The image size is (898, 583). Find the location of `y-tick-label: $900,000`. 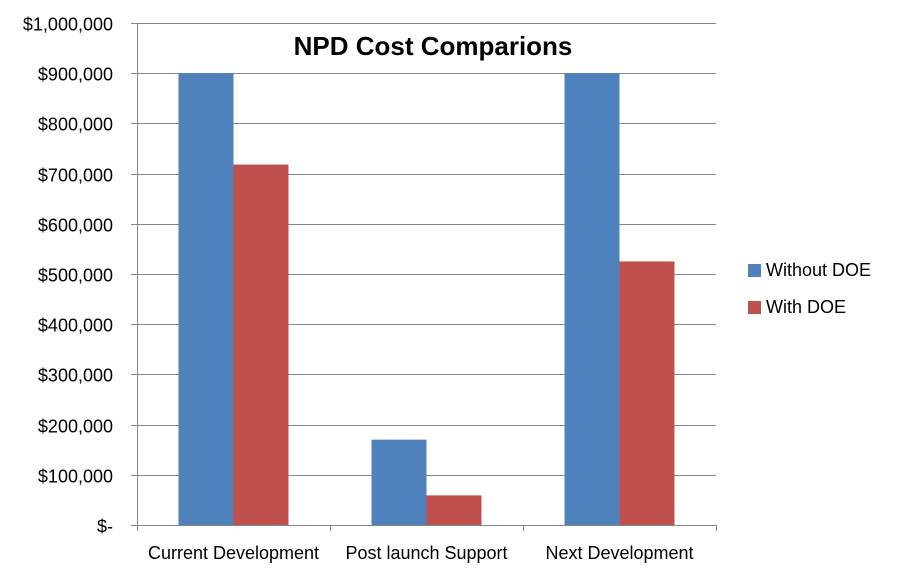

y-tick-label: $900,000 is located at coordinates (75, 75).